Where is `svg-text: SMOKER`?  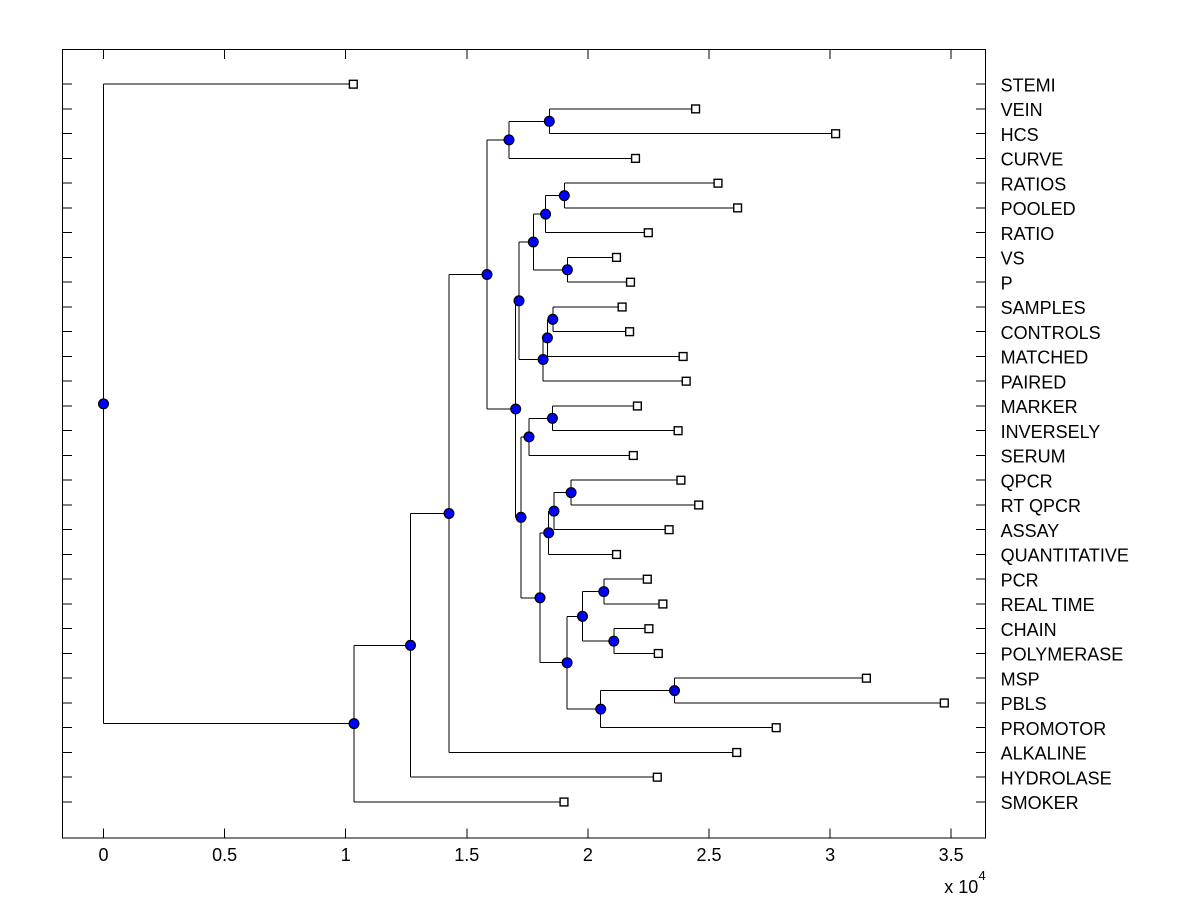
svg-text: SMOKER is located at coordinates (1040, 803).